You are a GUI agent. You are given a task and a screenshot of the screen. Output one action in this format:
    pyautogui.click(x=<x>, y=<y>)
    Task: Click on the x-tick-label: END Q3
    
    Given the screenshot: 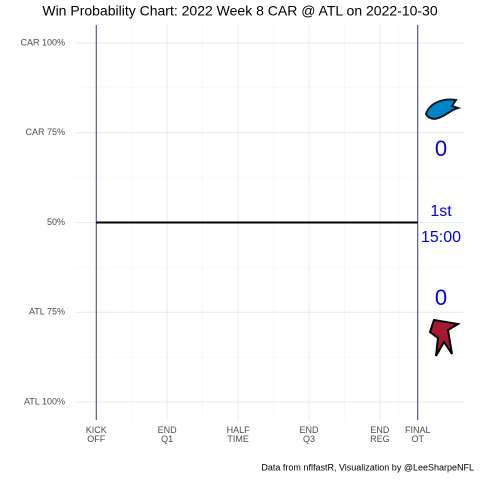 What is the action you would take?
    pyautogui.click(x=309, y=434)
    